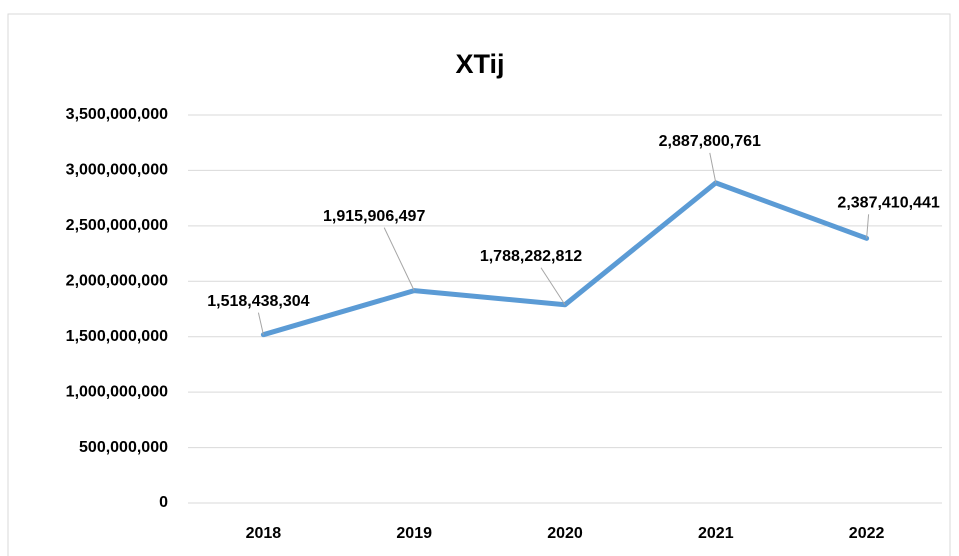  What do you see at coordinates (716, 533) in the screenshot?
I see `x-tick-label: 2021` at bounding box center [716, 533].